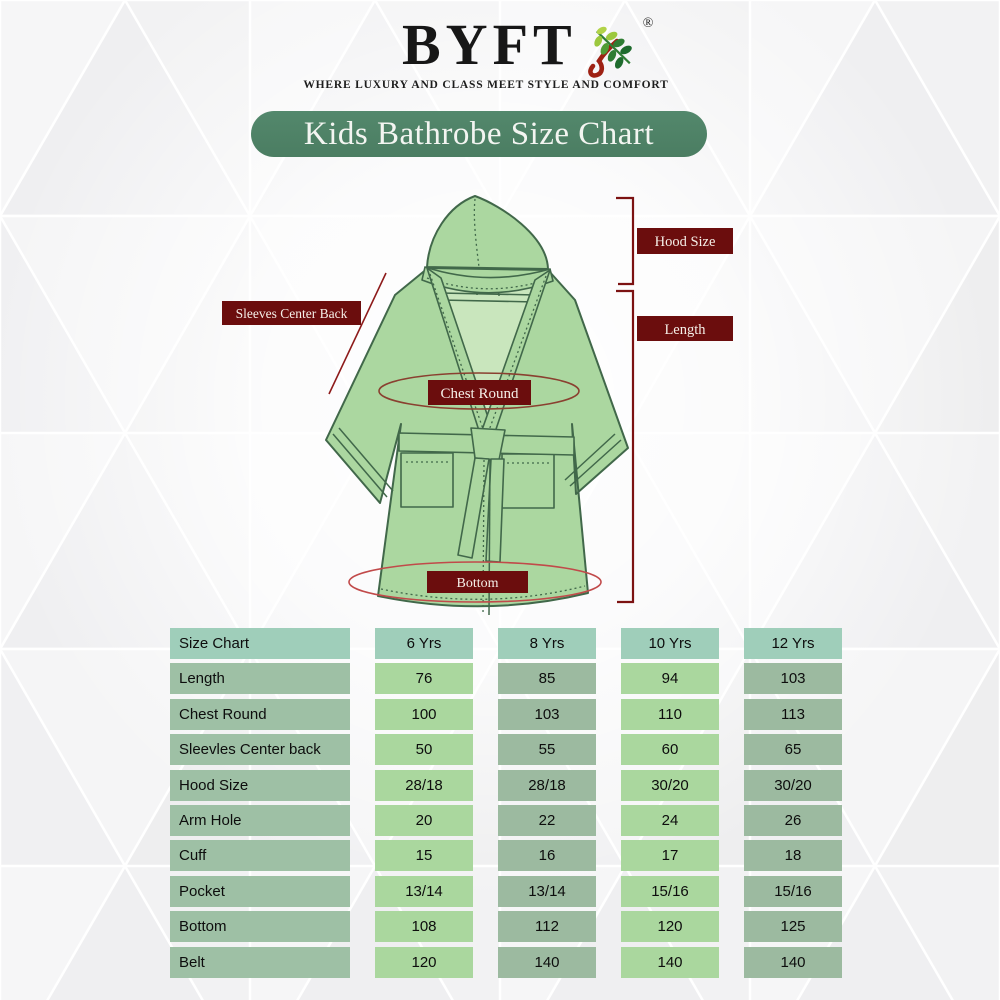  I want to click on value-cell: 94, so click(670, 679).